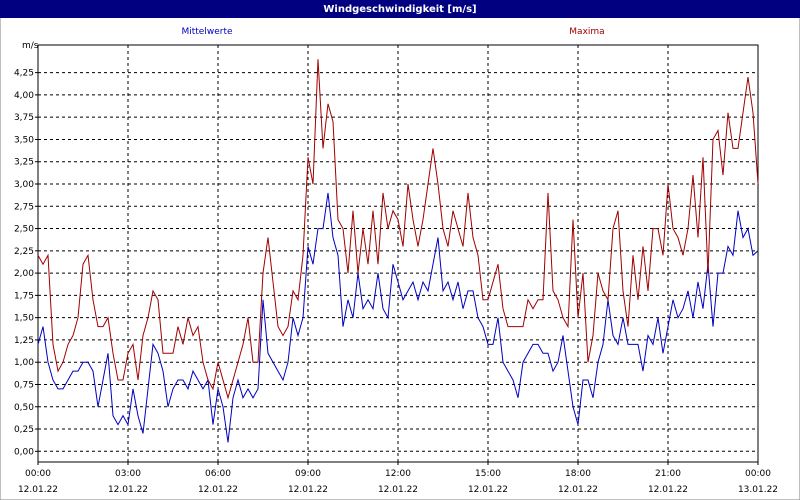 This screenshot has width=800, height=500. What do you see at coordinates (24, 363) in the screenshot?
I see `y-tick-label: 1,00` at bounding box center [24, 363].